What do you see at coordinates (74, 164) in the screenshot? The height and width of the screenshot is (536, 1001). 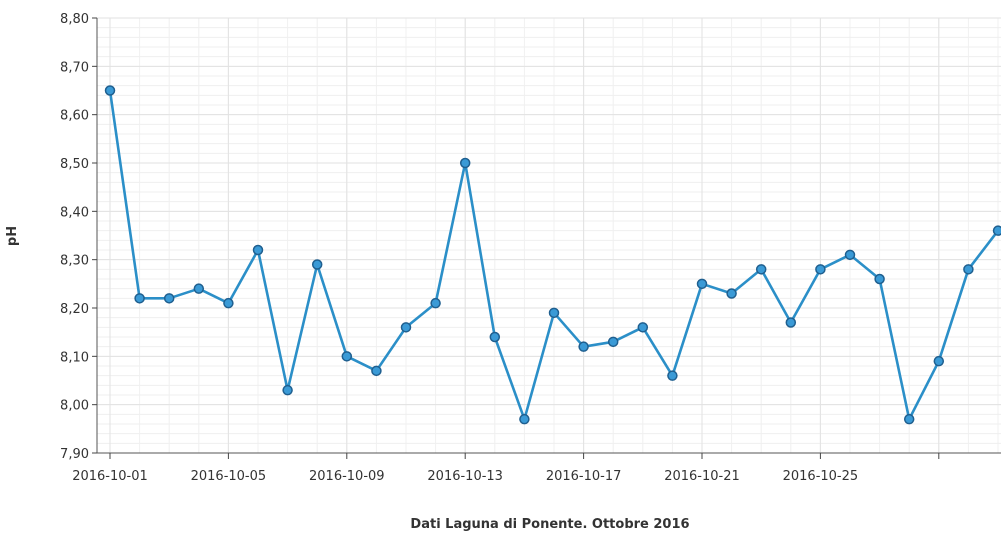 I see `y-tick-label: 8,50` at bounding box center [74, 164].